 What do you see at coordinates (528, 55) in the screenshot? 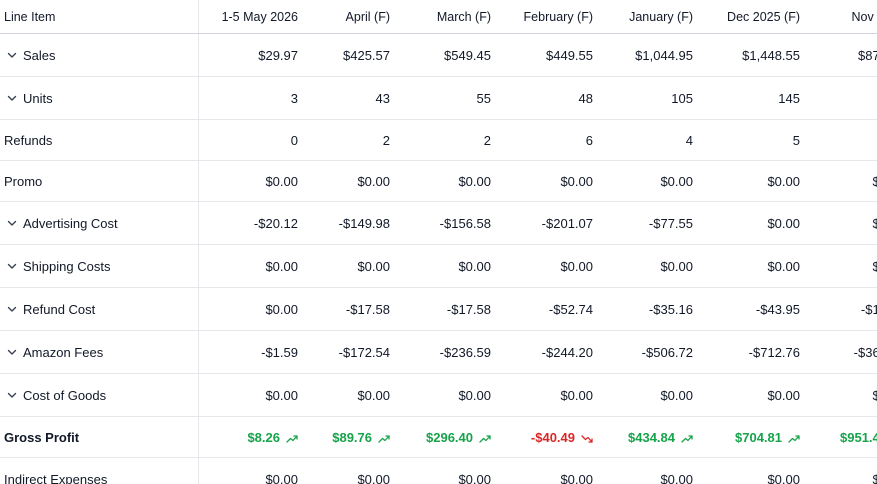
I see `table-cell: $449.55` at bounding box center [528, 55].